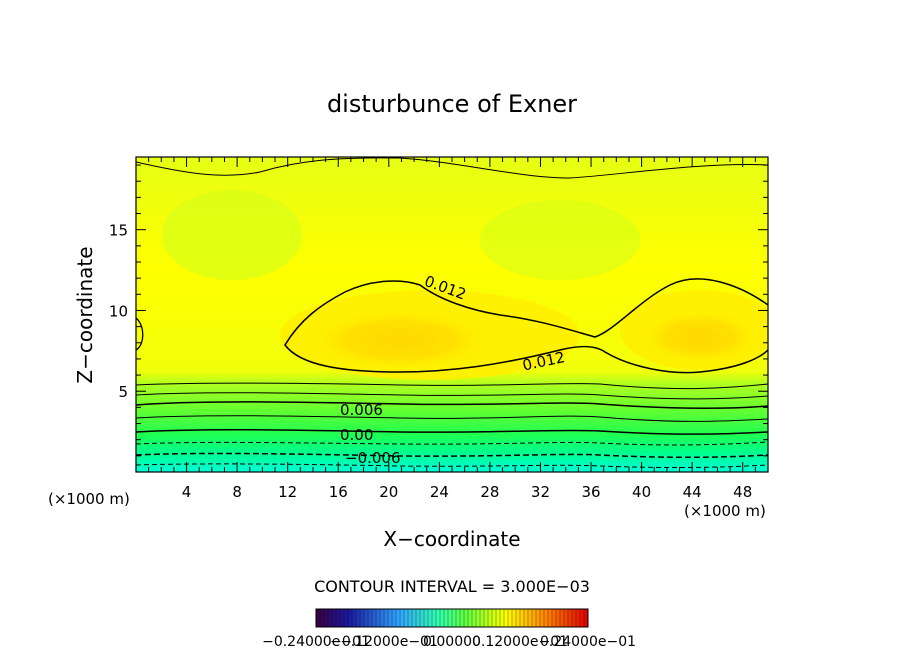 Image resolution: width=904 pixels, height=654 pixels. I want to click on x-tick-label: 32, so click(540, 492).